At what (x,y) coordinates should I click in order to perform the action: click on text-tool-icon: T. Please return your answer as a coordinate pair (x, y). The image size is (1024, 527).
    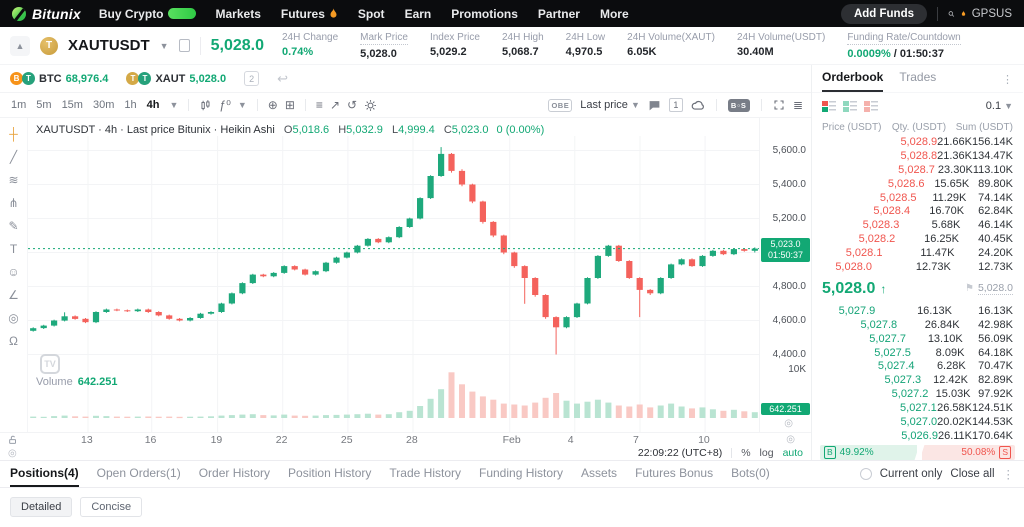
    Looking at the image, I should click on (13, 249).